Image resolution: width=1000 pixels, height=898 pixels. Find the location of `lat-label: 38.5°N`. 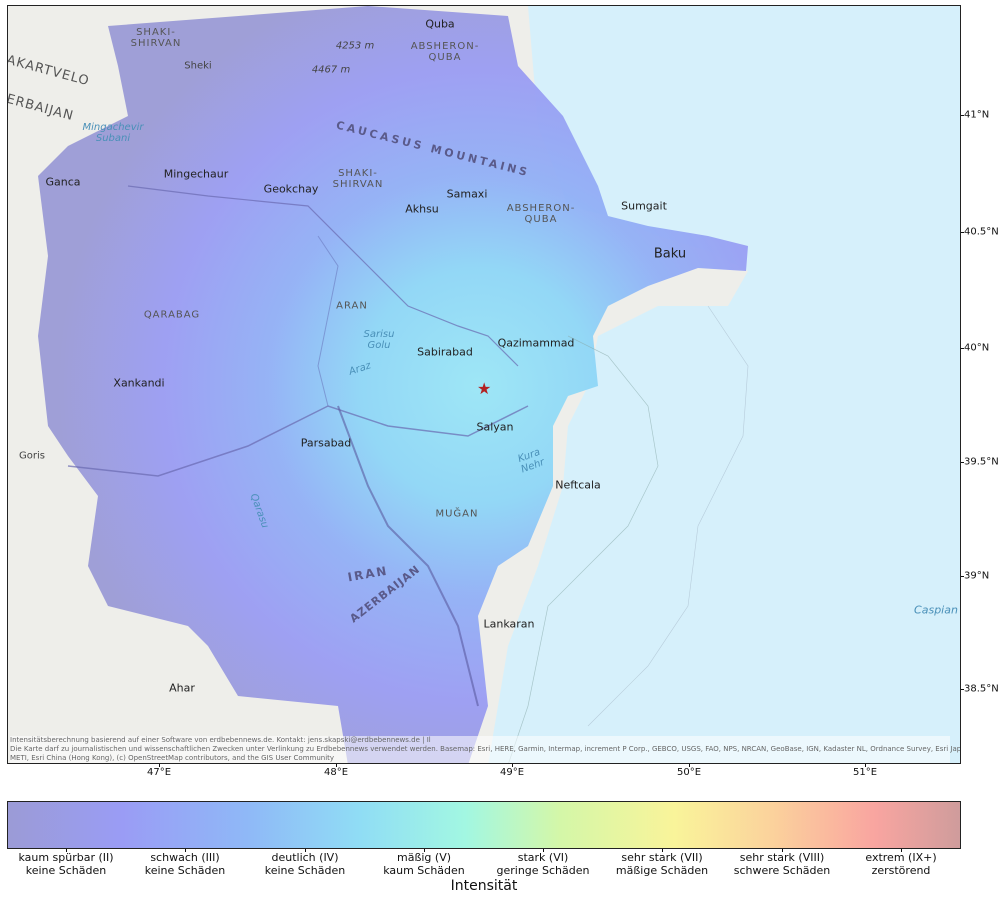

lat-label: 38.5°N is located at coordinates (981, 689).